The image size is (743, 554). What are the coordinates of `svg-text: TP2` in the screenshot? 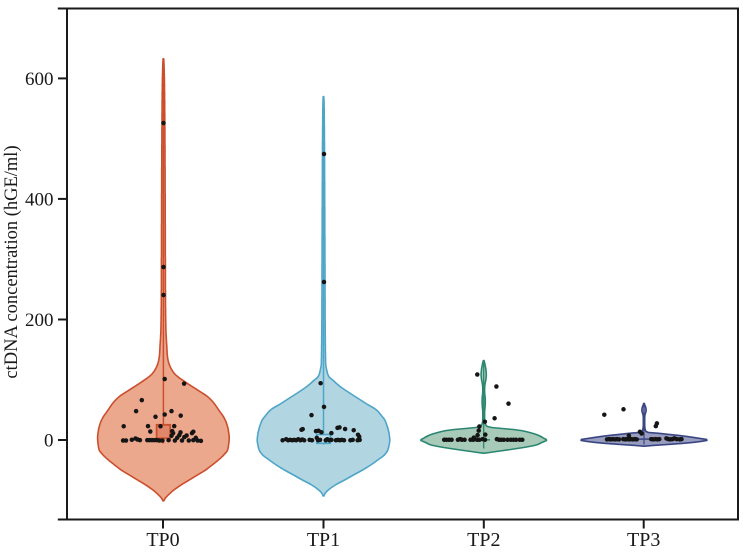 It's located at (483, 540).